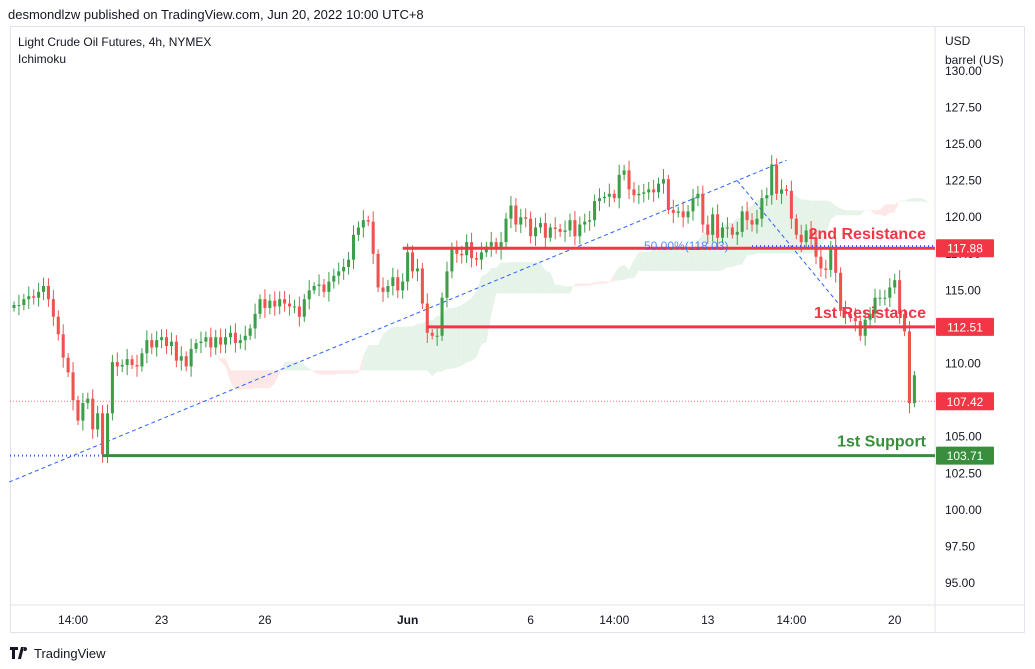 The image size is (1035, 669). What do you see at coordinates (70, 653) in the screenshot?
I see `footer-brand-label: TradingView` at bounding box center [70, 653].